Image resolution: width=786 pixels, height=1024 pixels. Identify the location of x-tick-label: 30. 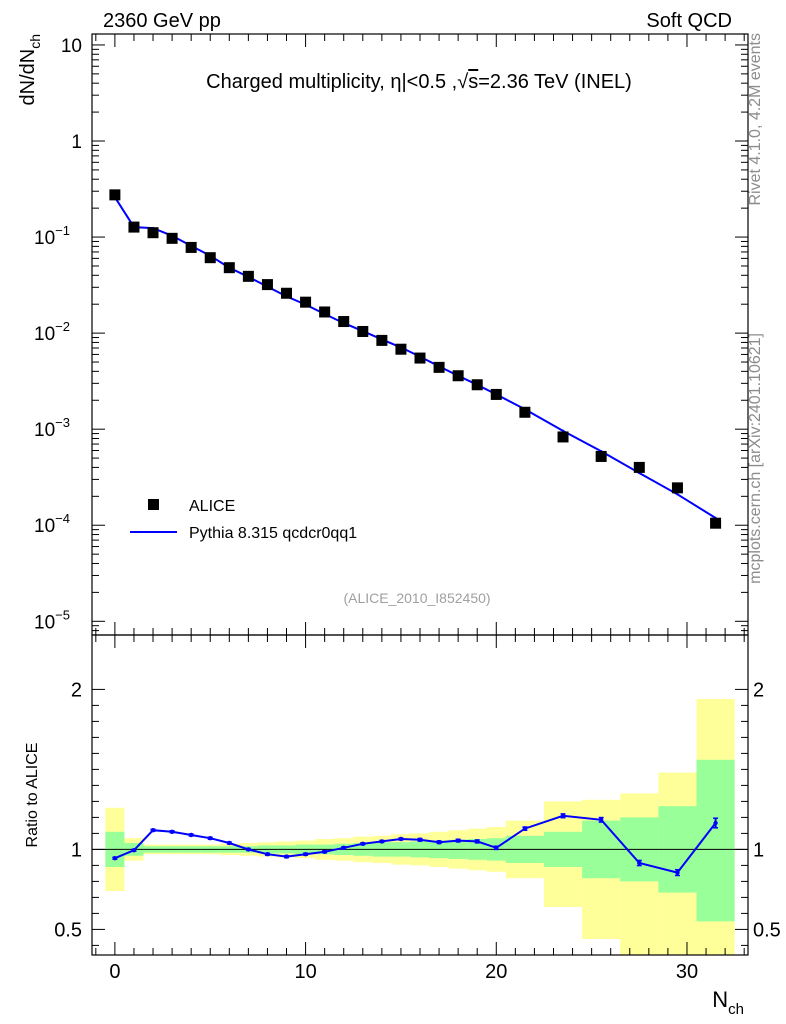
(687, 972).